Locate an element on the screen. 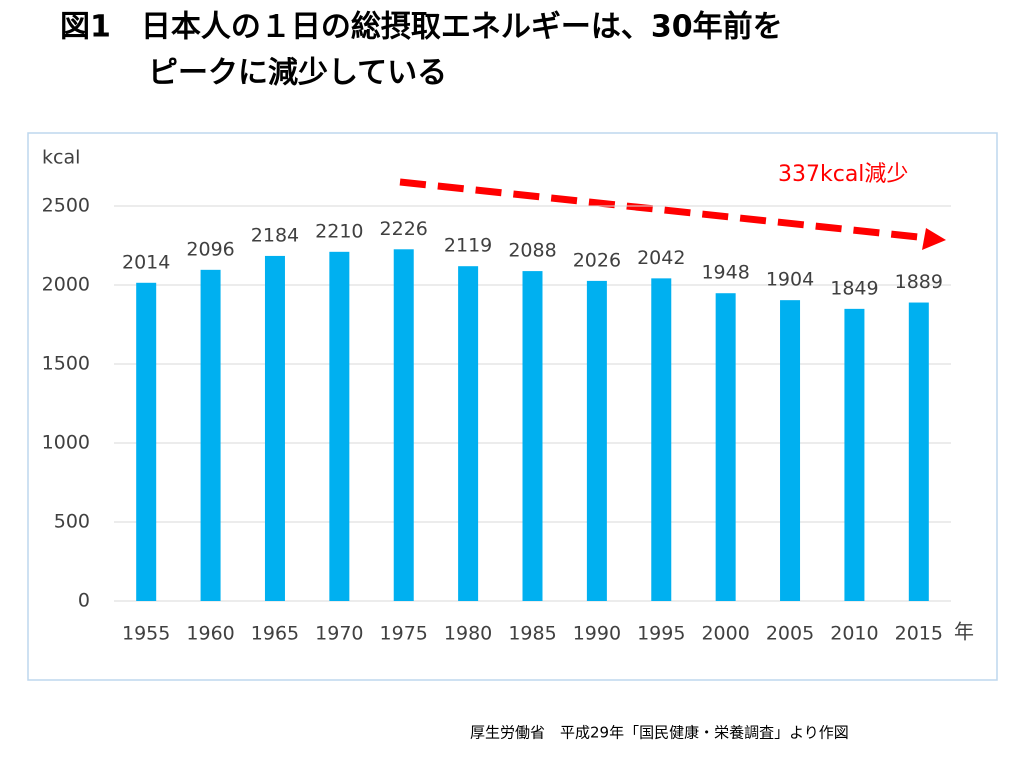  data-label: 2119 is located at coordinates (468, 246).